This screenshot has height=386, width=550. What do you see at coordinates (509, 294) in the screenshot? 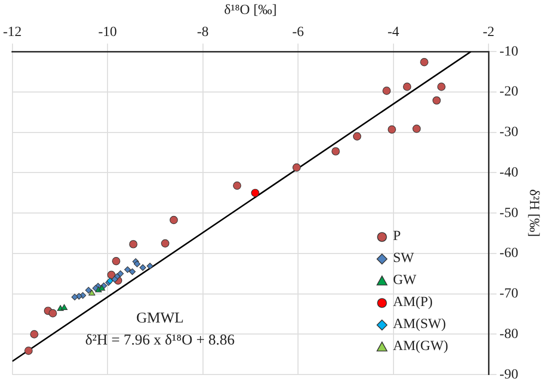
I see `y-tick-label: -70` at bounding box center [509, 294].